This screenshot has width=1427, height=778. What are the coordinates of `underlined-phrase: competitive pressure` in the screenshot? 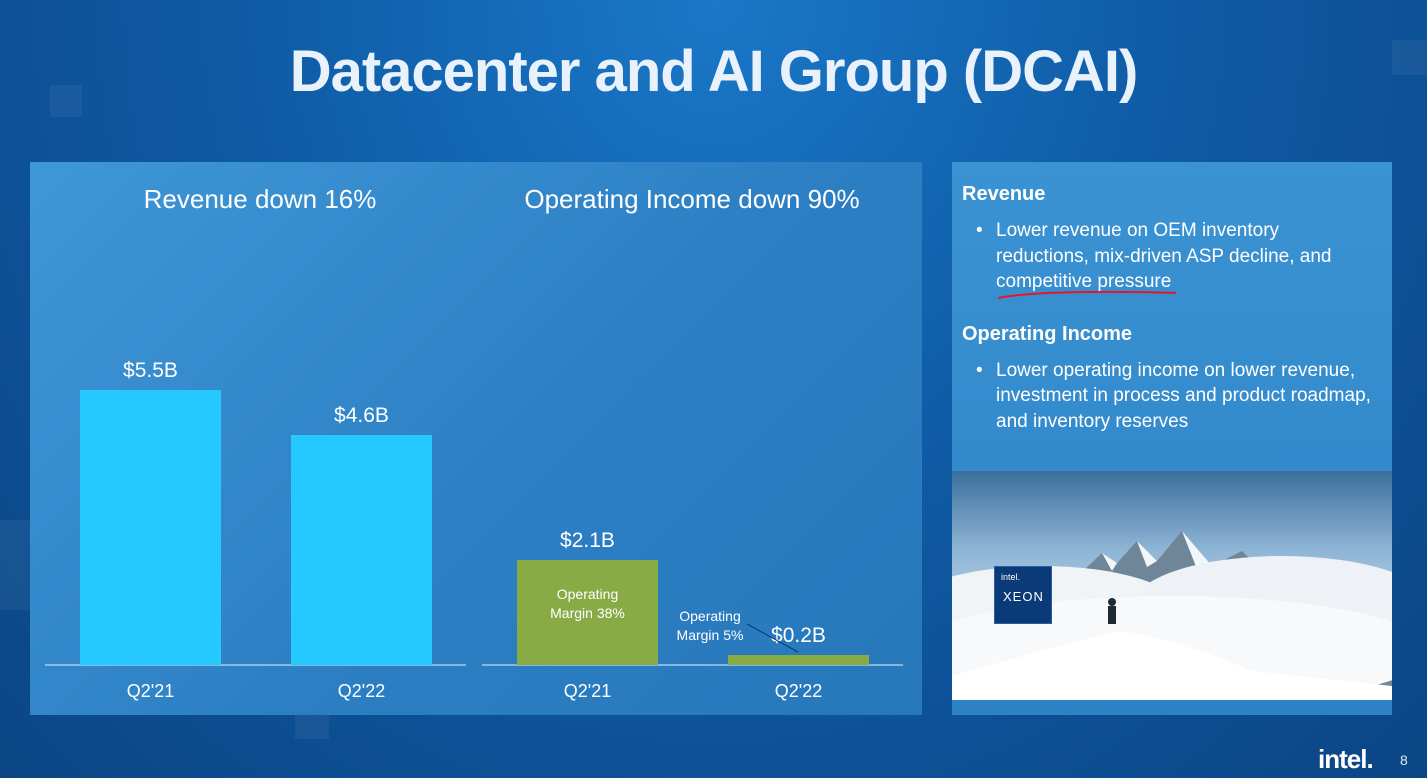 It's located at (1086, 284).